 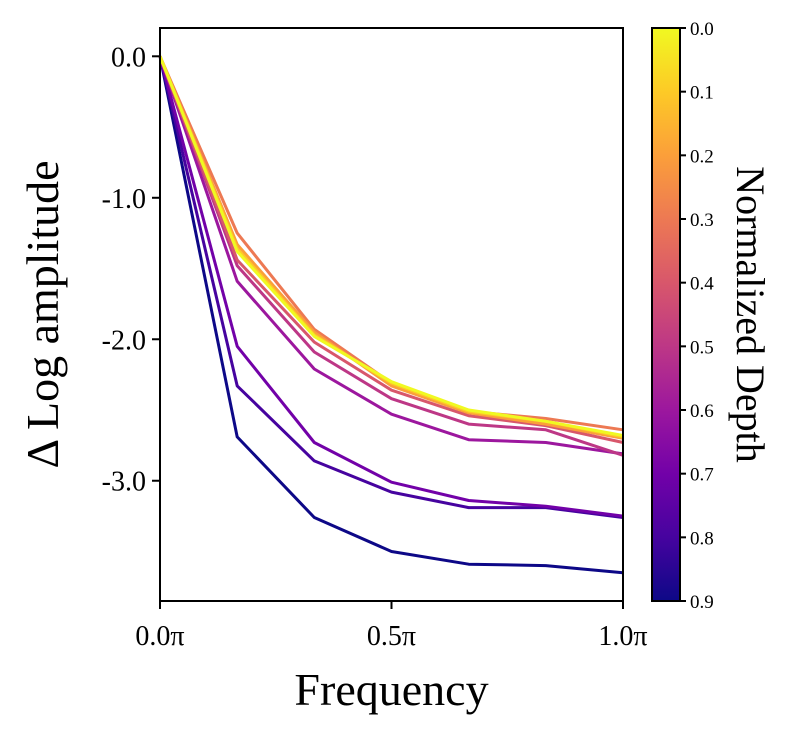 I want to click on y-tick-label: -2.0, so click(x=124, y=340).